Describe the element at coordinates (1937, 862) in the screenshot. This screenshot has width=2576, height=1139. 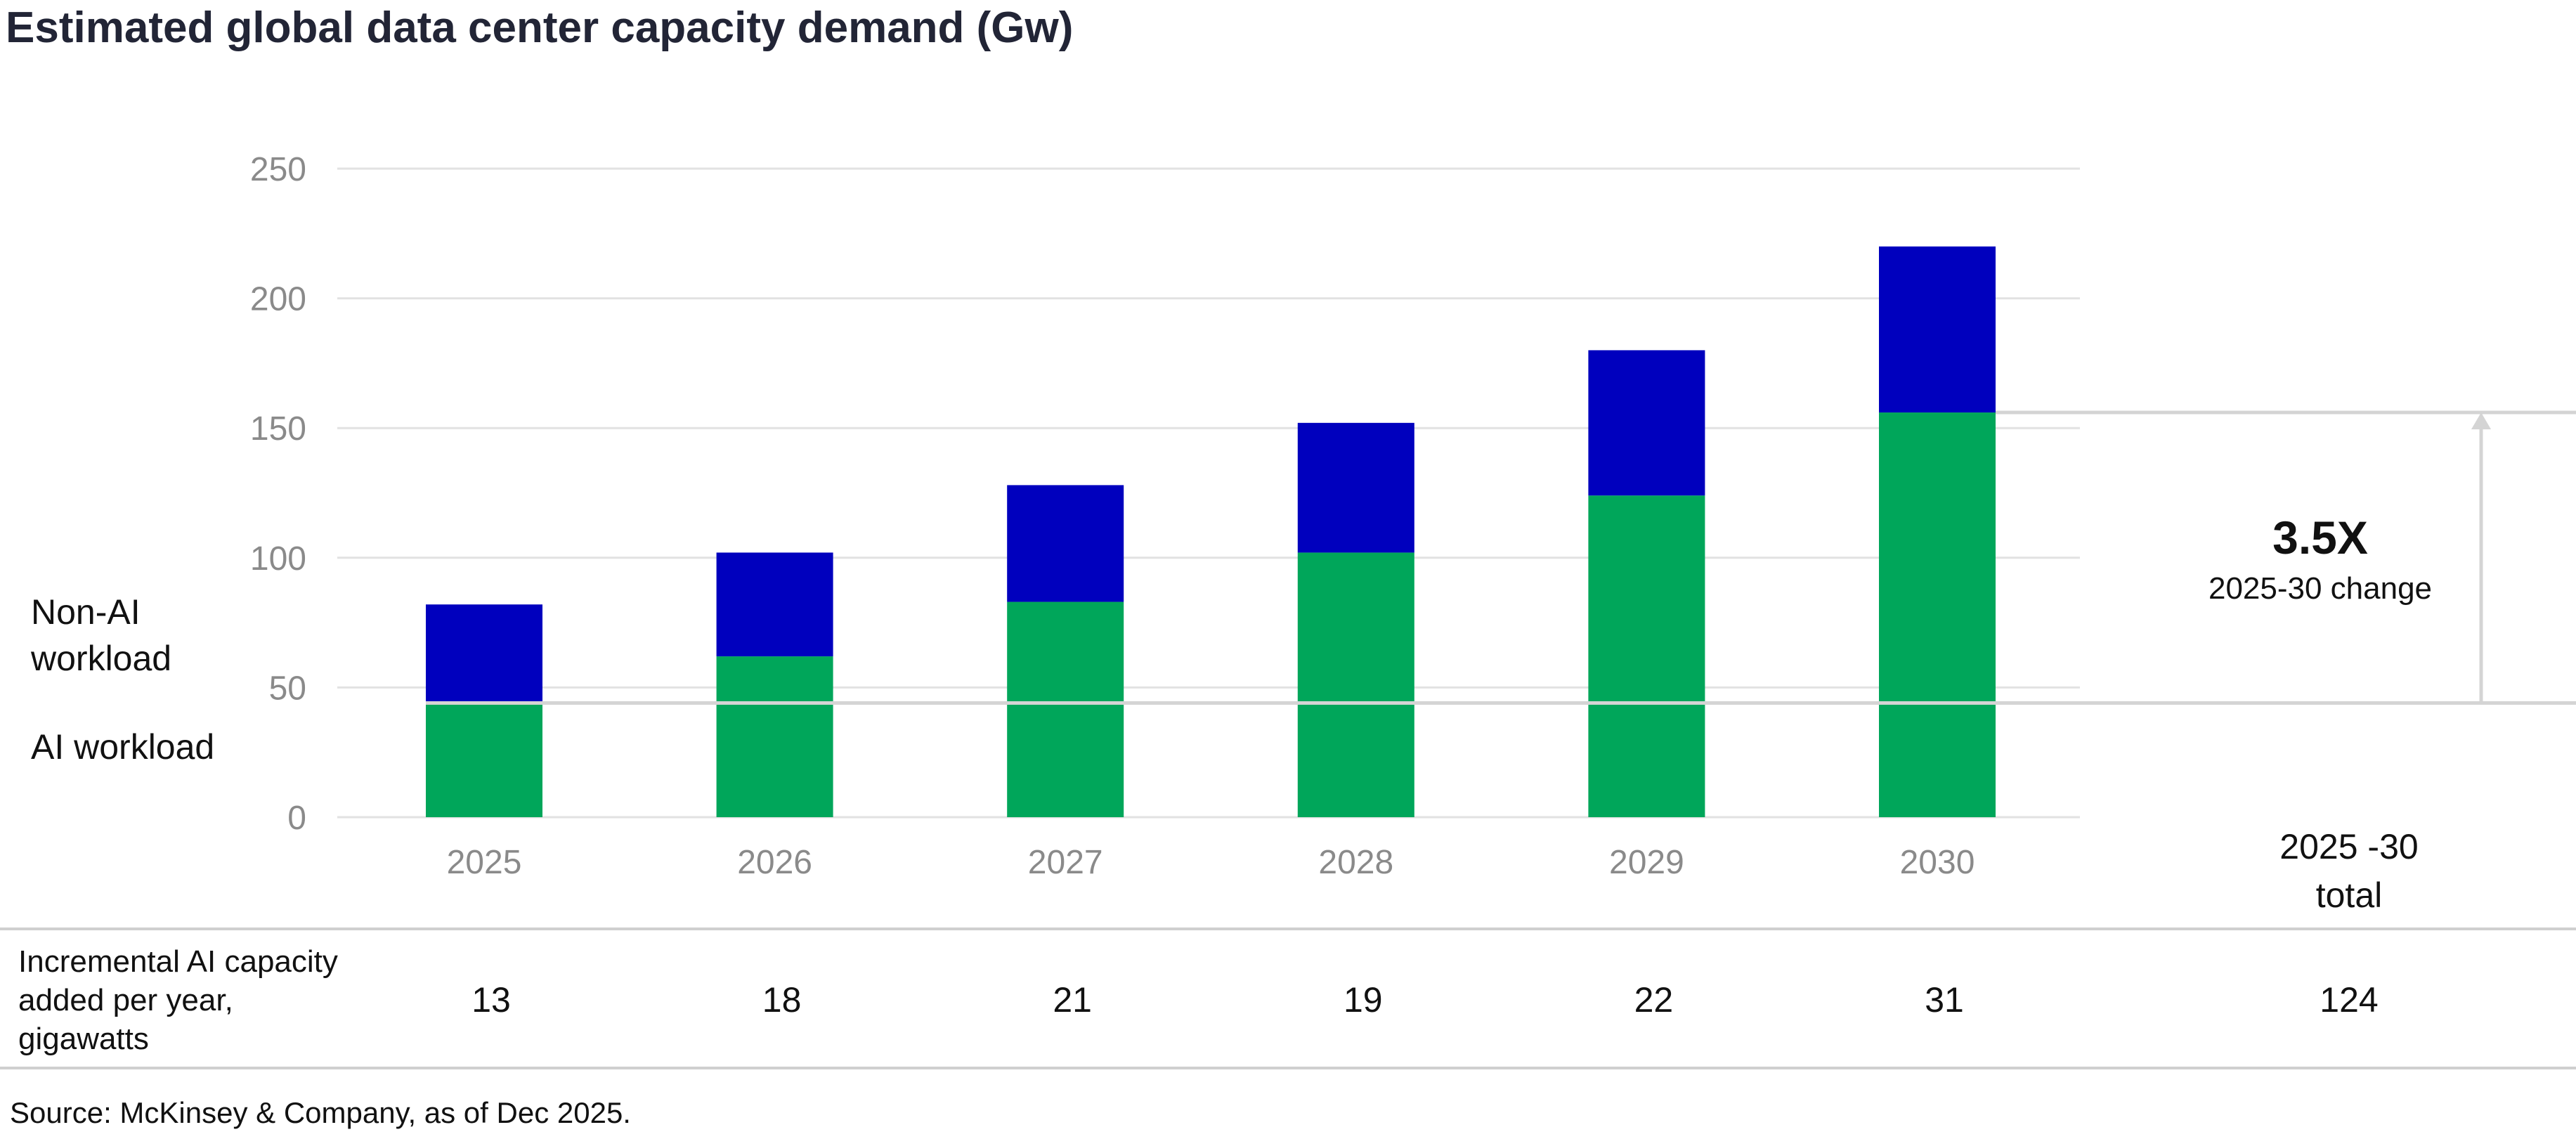
I see `x-tick-label: 2030` at that location.